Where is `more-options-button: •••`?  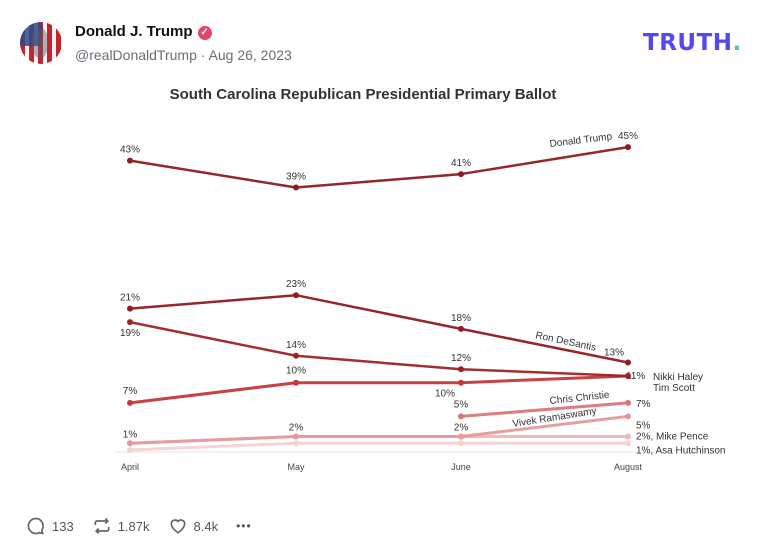
more-options-button: ••• is located at coordinates (244, 526).